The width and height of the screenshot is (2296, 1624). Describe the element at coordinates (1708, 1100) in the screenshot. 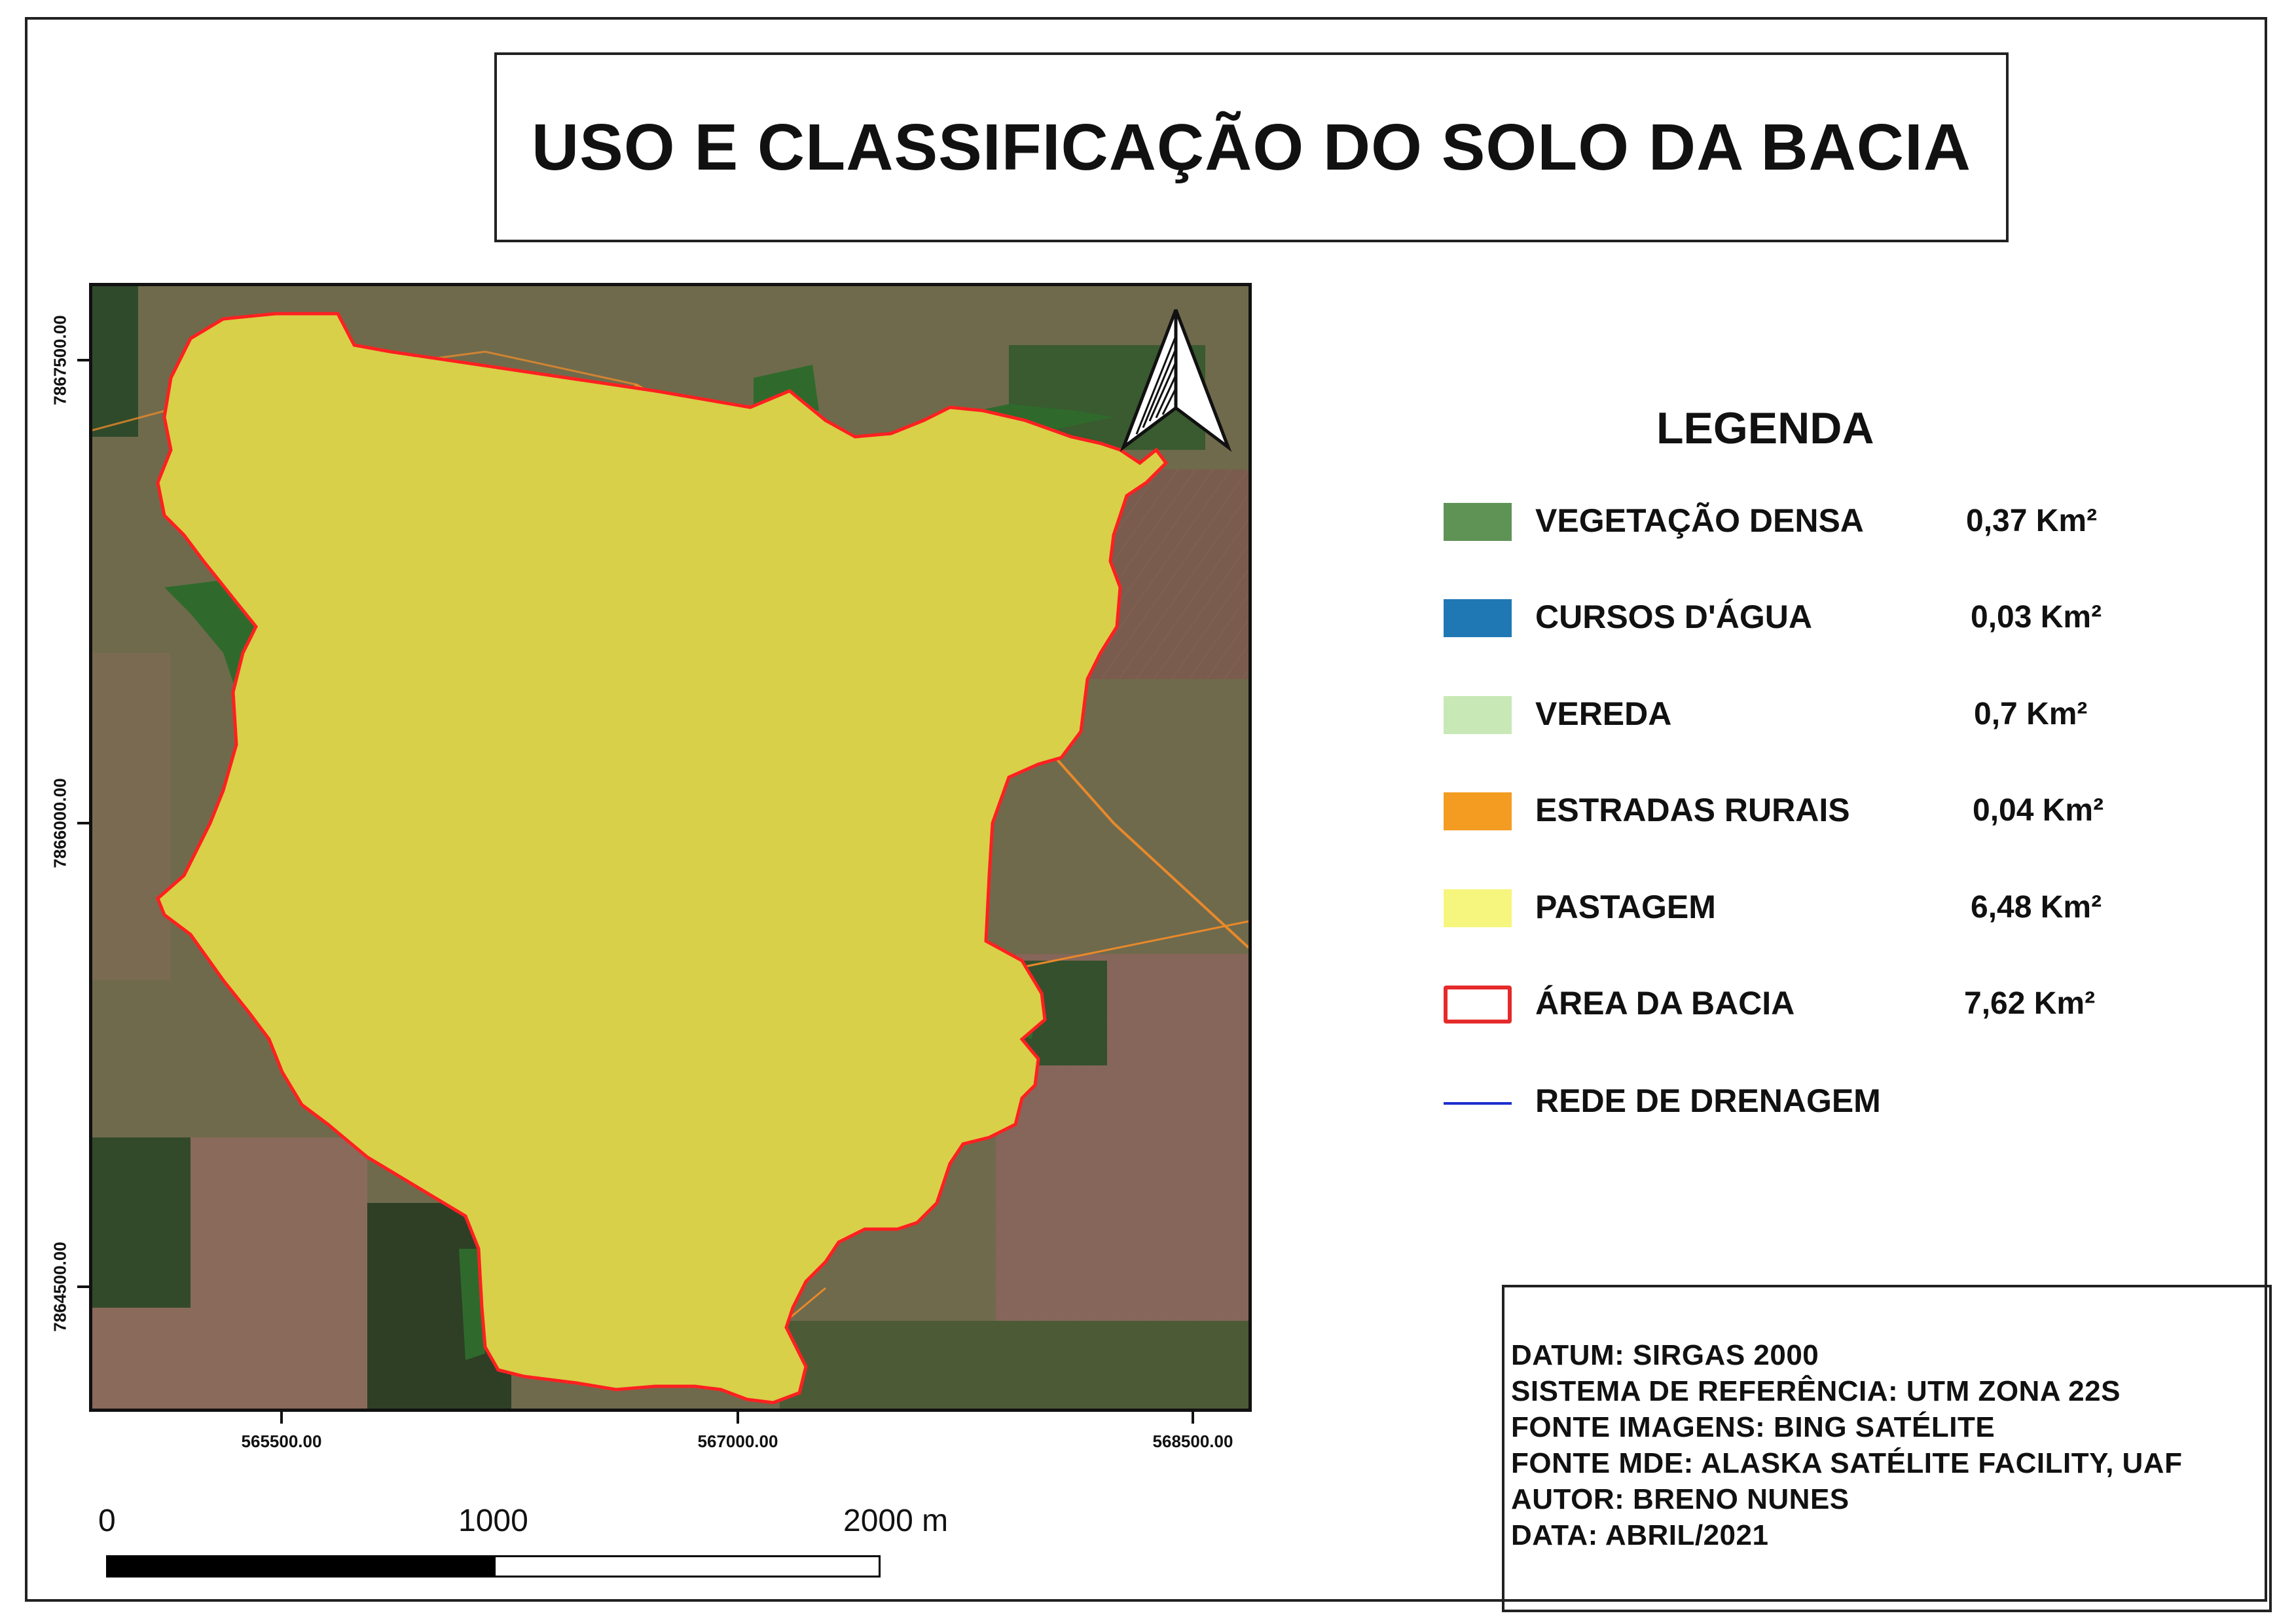

I see `legend-label: REDE DE DRENAGEM` at that location.